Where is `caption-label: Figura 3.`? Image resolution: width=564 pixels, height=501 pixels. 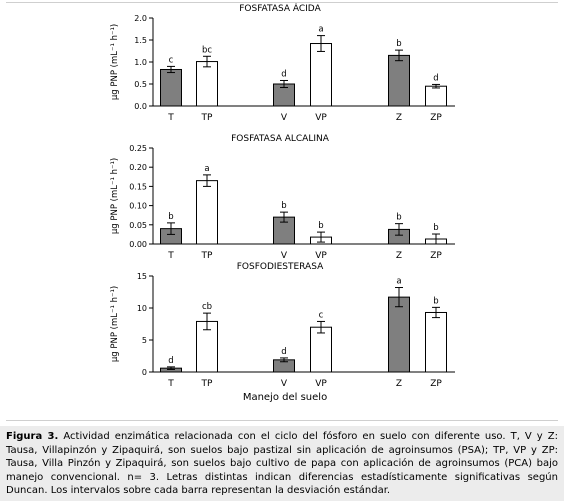
caption-label: Figura 3. is located at coordinates (32, 436).